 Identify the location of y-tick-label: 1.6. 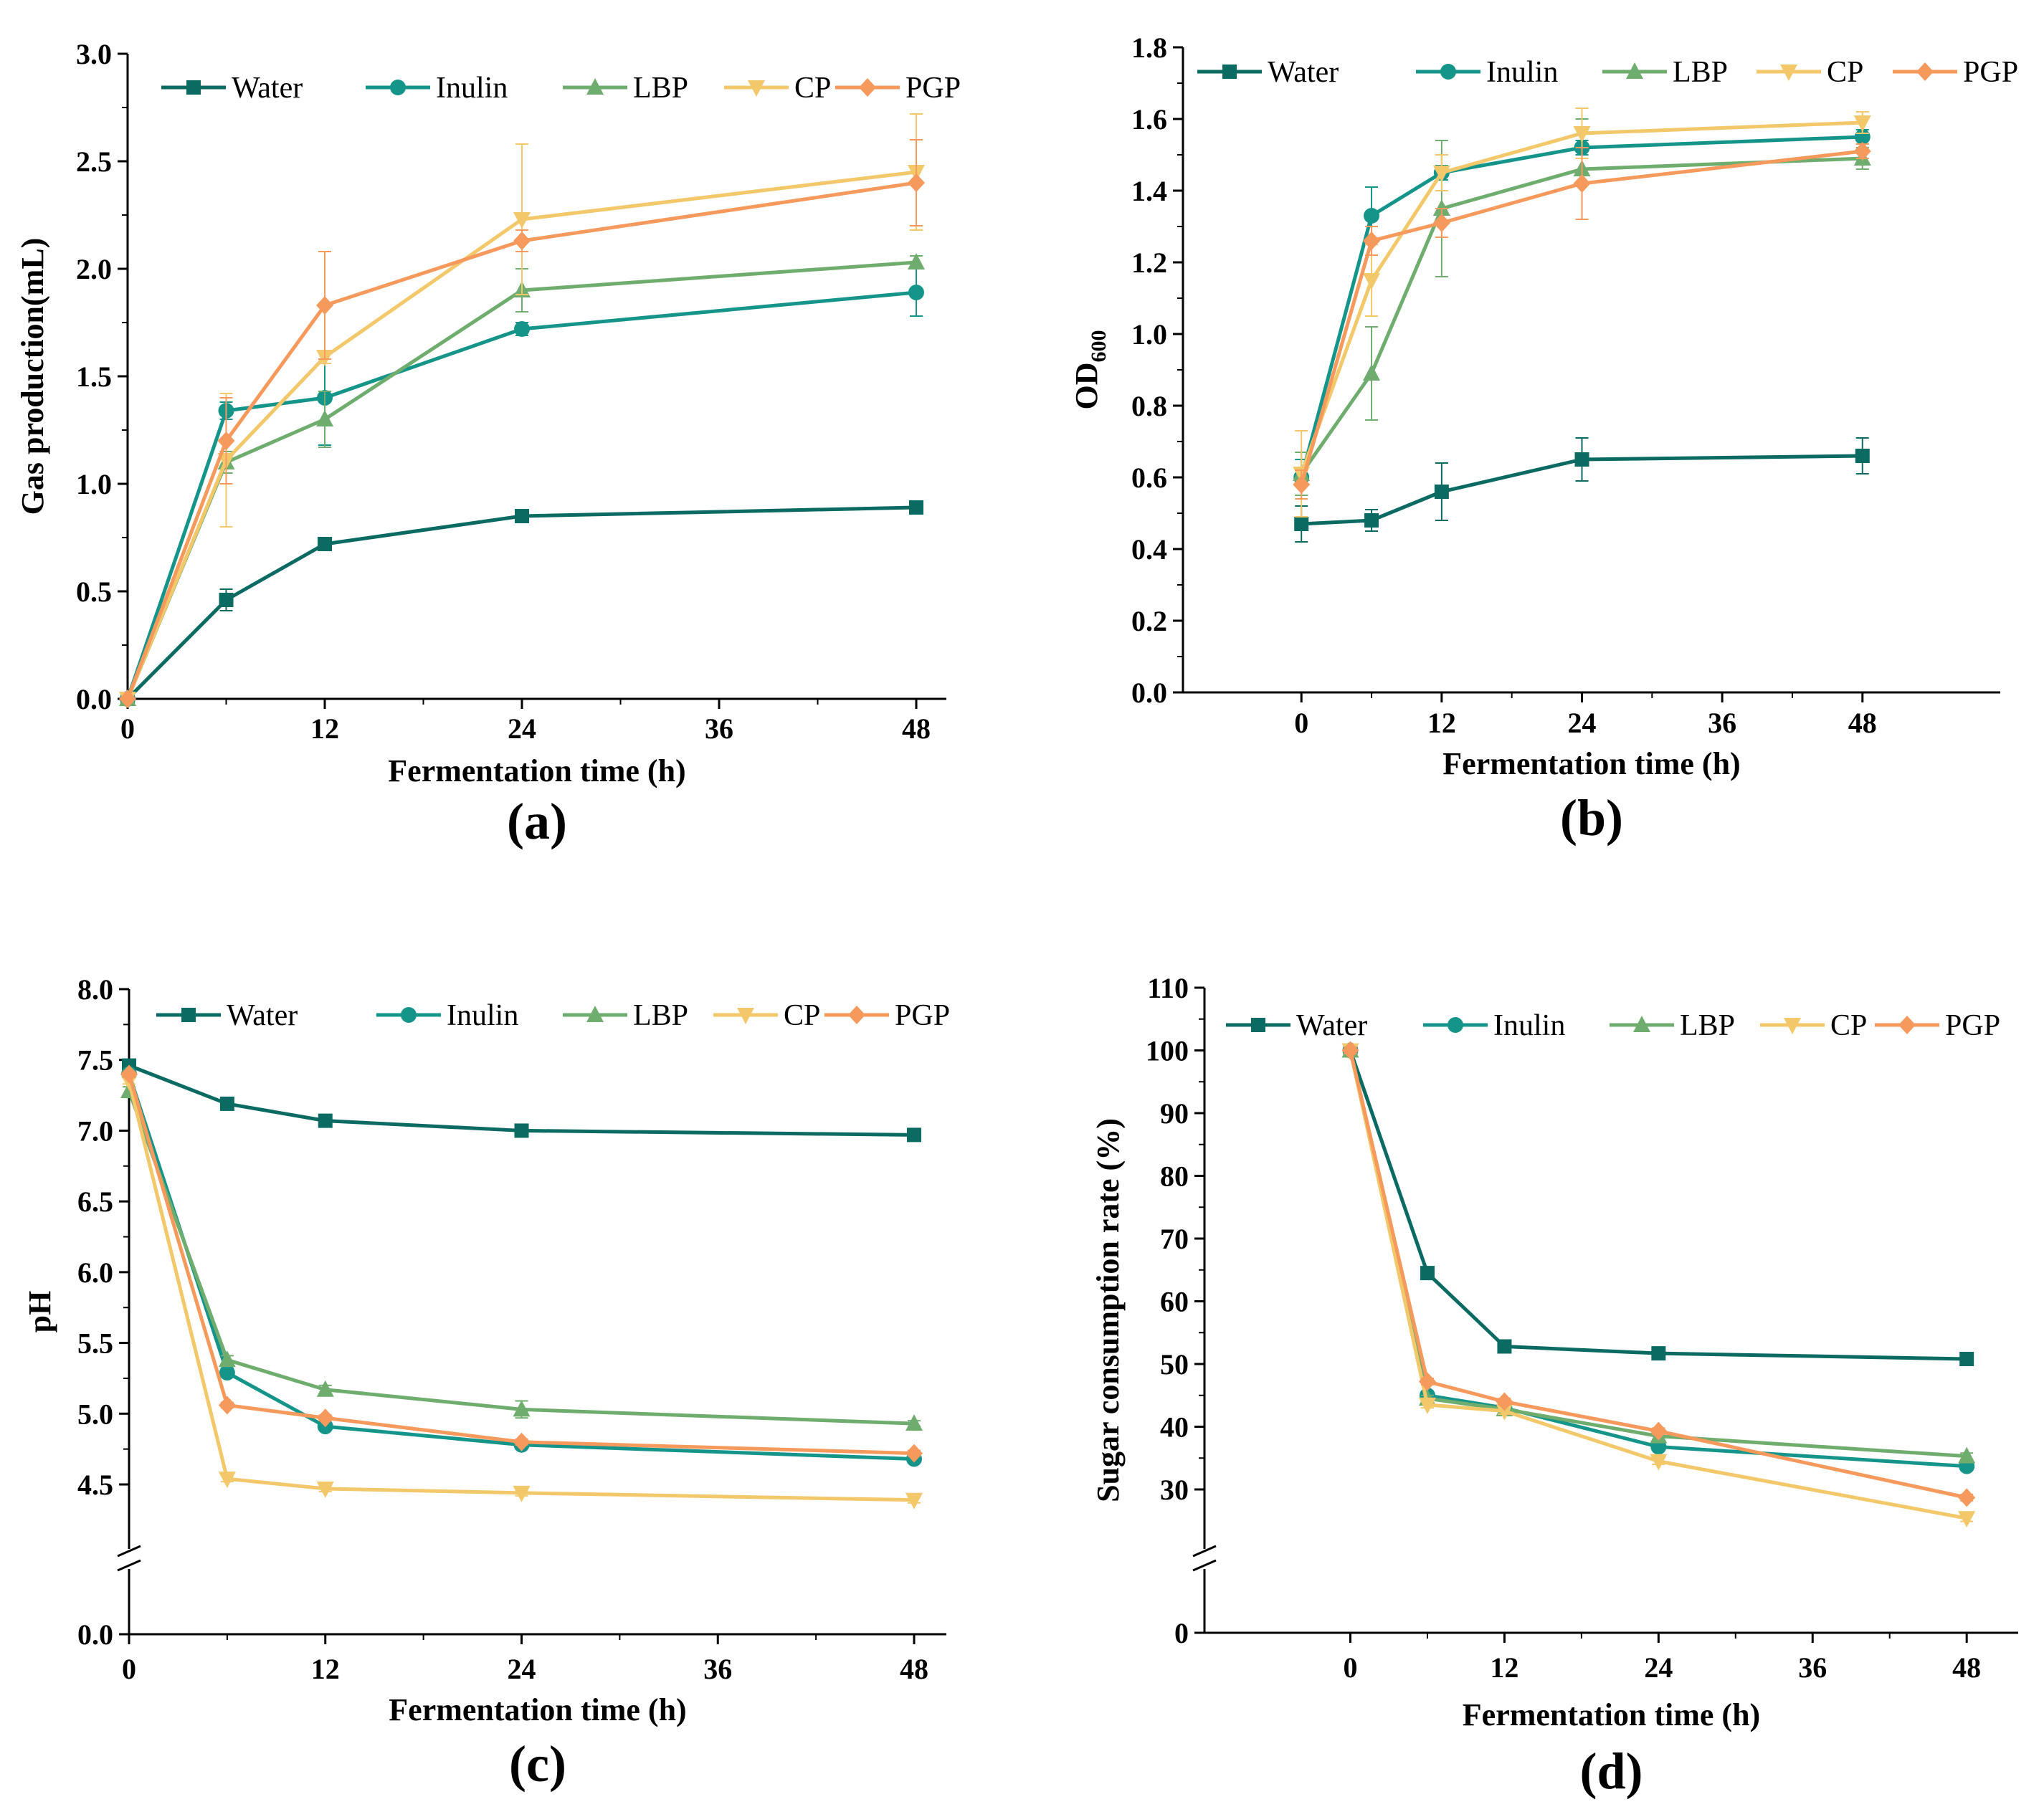
(1149, 119).